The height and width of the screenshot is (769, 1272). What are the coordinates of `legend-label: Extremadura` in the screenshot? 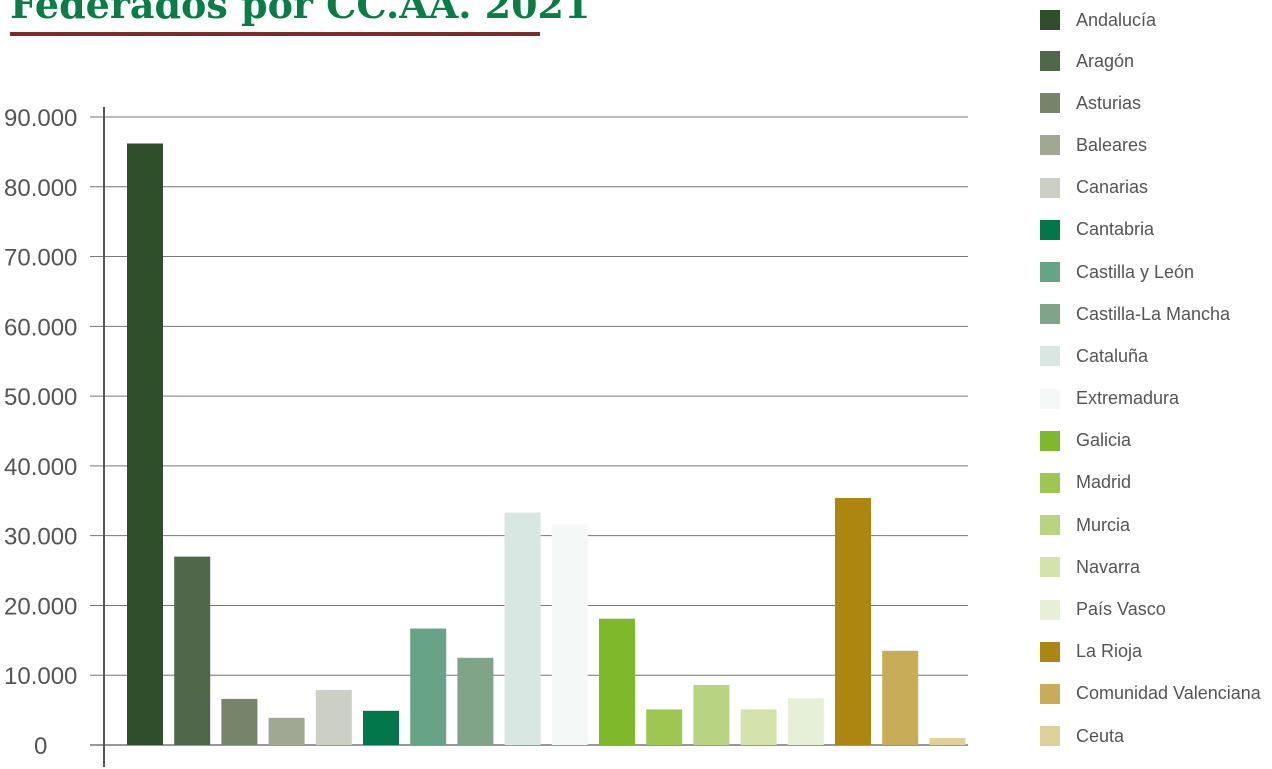 It's located at (1128, 398).